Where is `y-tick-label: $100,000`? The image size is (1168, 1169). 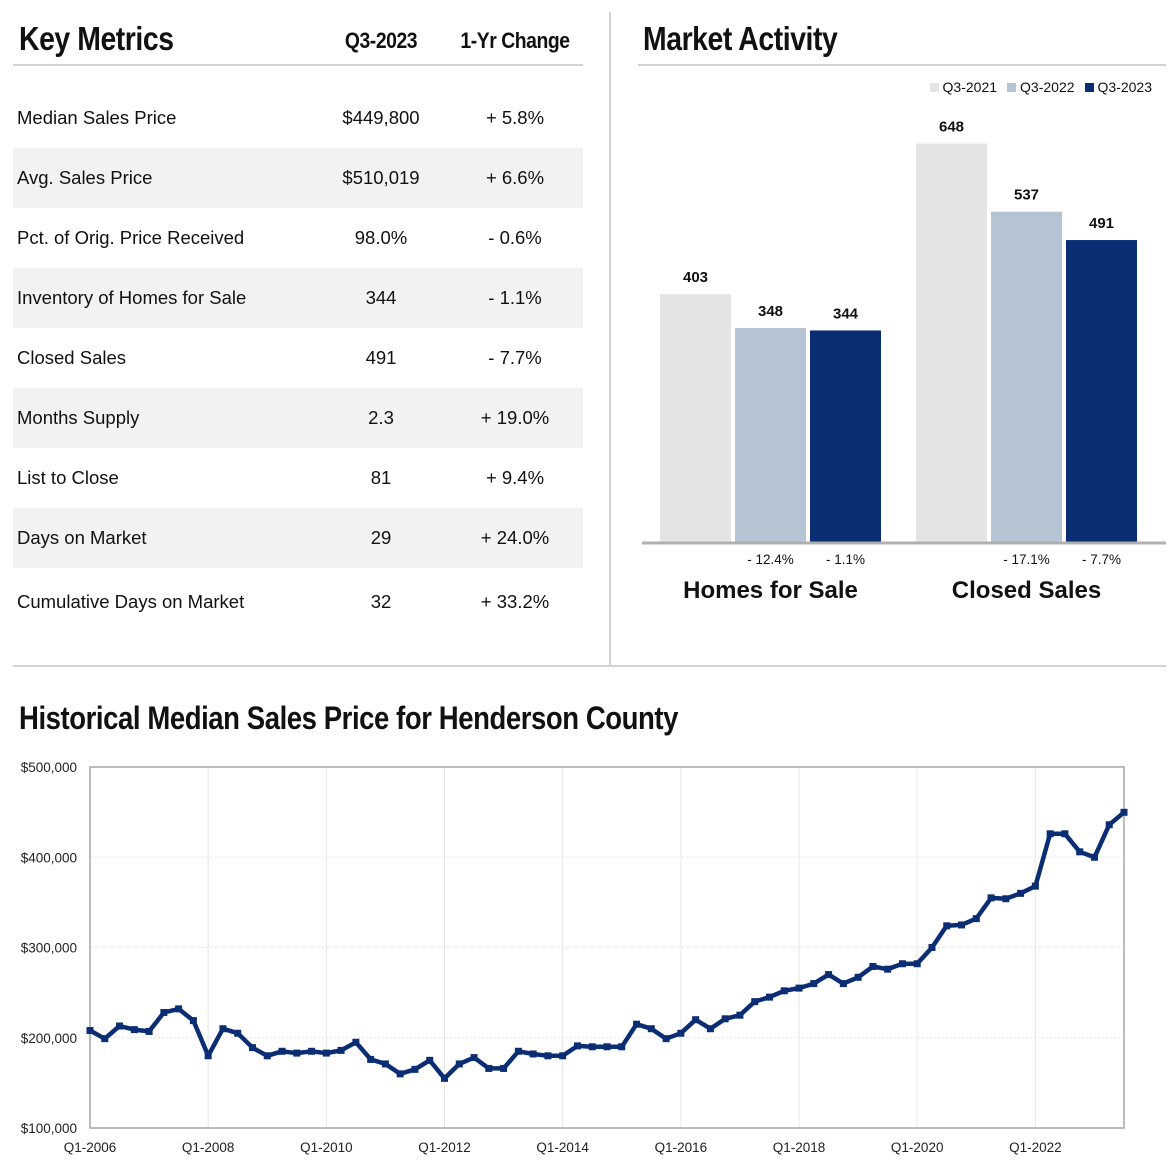
y-tick-label: $100,000 is located at coordinates (49, 1128).